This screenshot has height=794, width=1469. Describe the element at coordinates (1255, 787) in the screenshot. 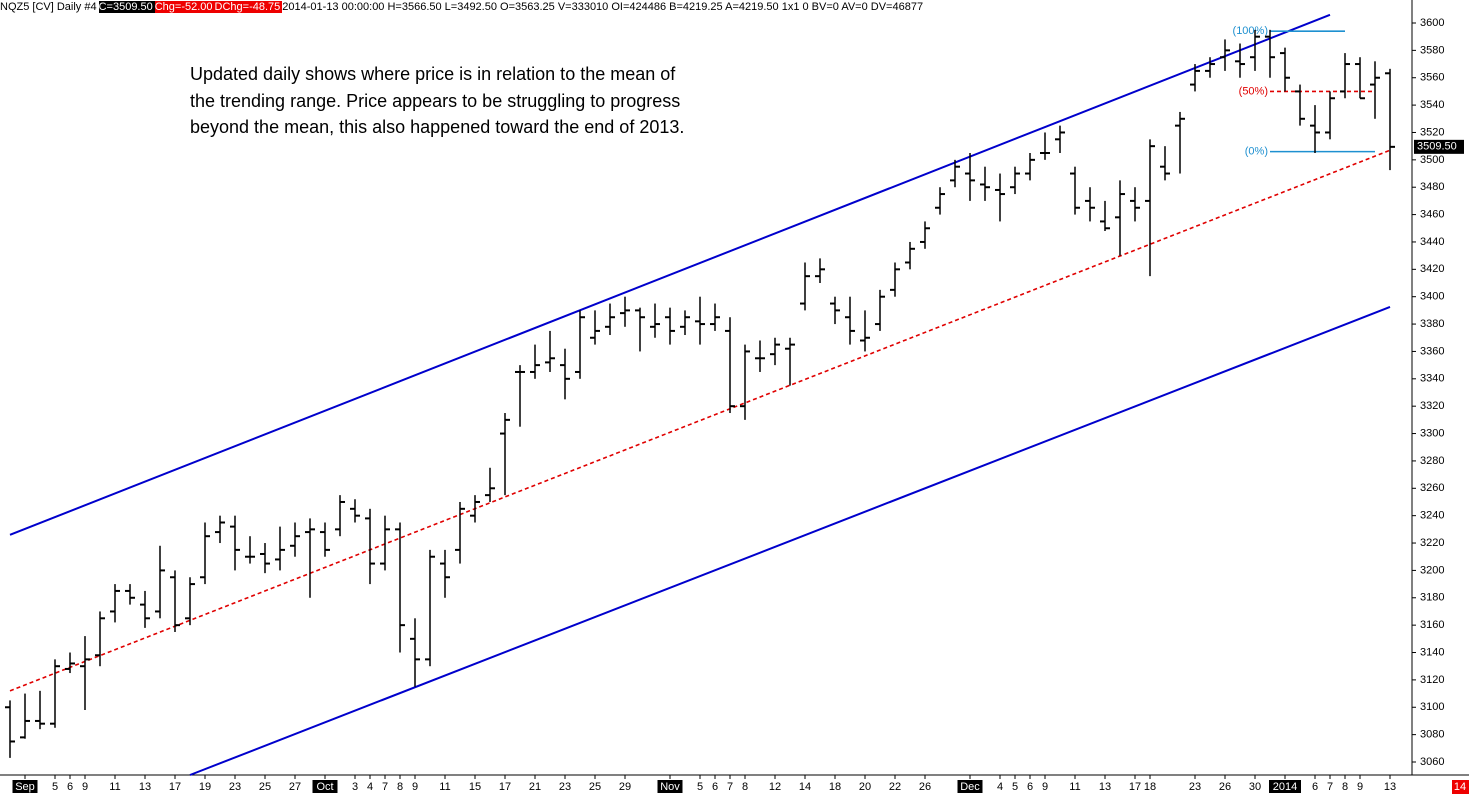

I see `x-tick-label: 30` at that location.